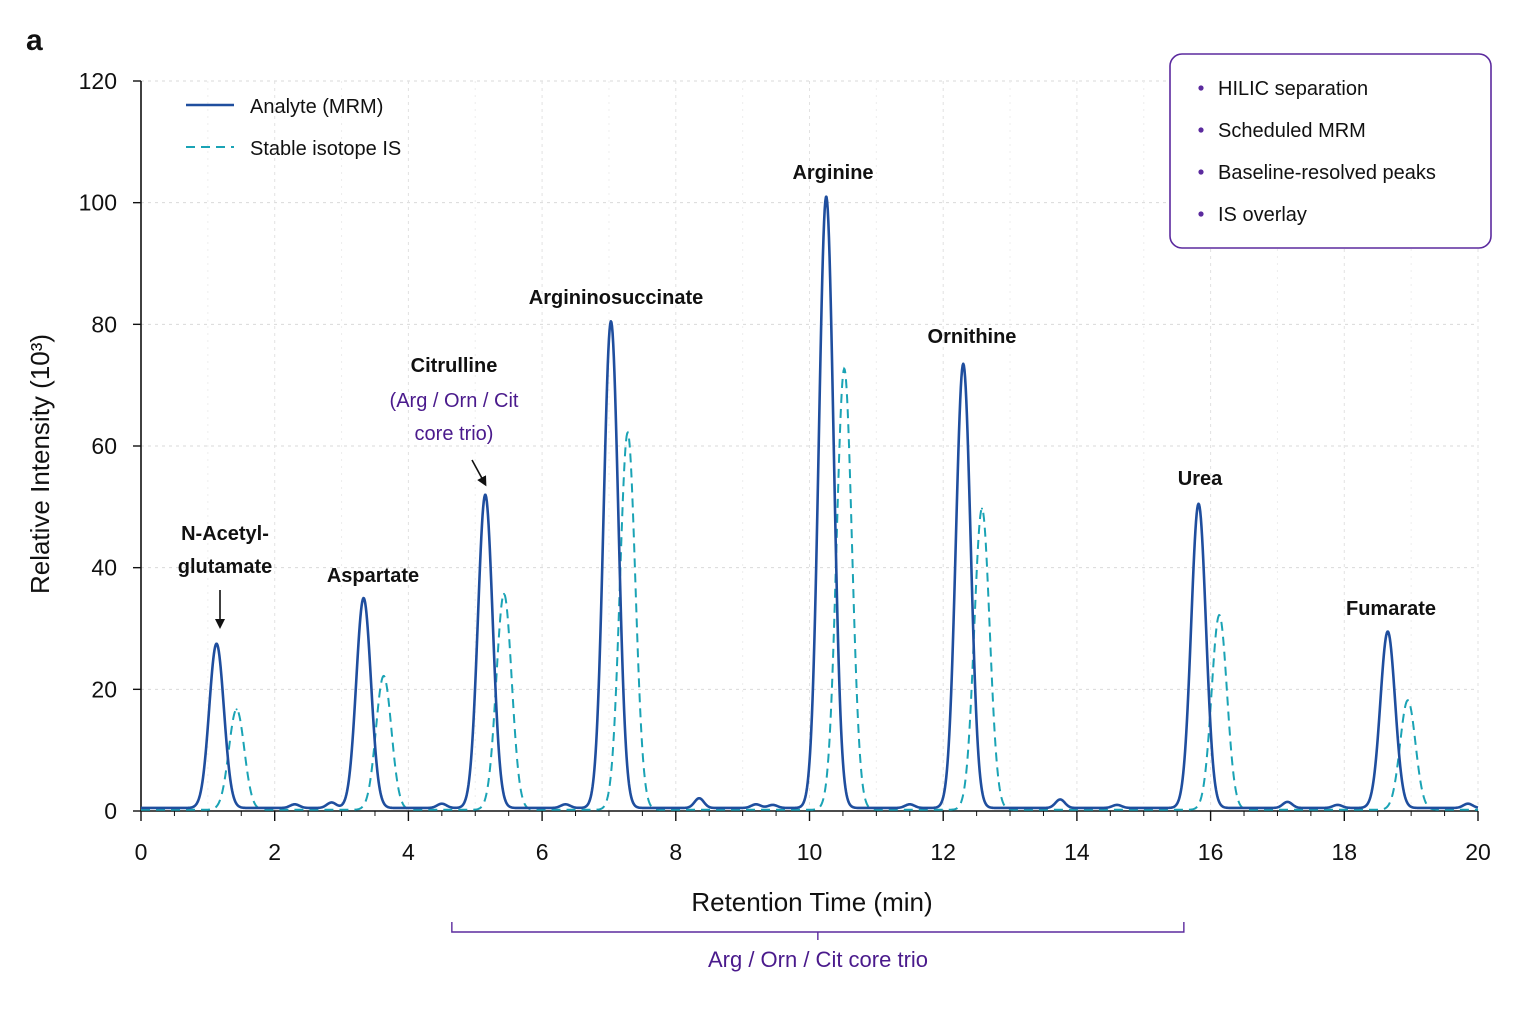 This screenshot has height=1024, width=1536. I want to click on bracket-line, so click(818, 931).